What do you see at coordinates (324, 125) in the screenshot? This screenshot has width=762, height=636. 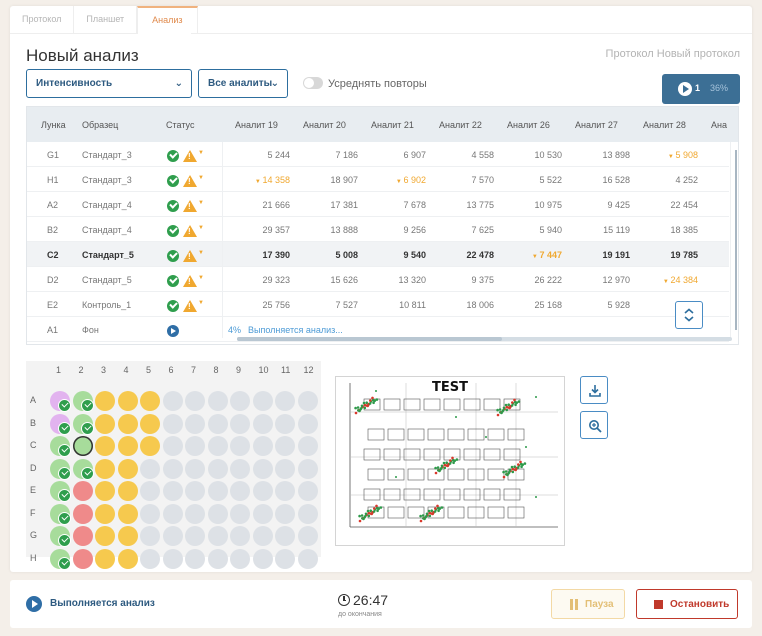 I see `col-header-analyte-20: Аналит 20` at bounding box center [324, 125].